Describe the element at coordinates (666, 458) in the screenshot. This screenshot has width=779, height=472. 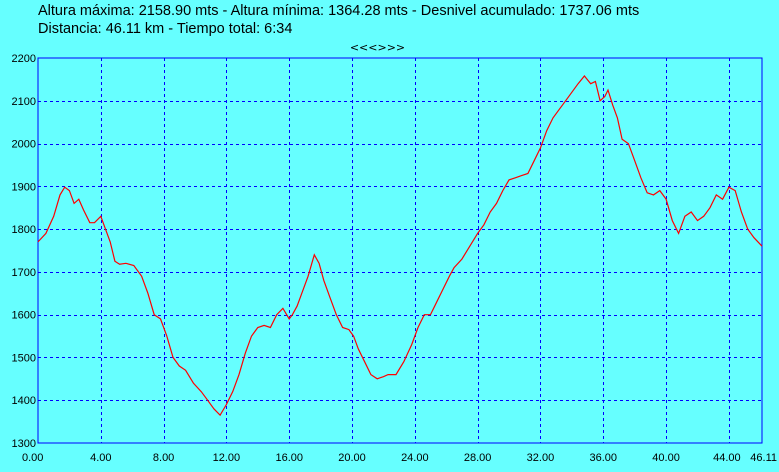
I see `x-tick-label: 40.00` at that location.